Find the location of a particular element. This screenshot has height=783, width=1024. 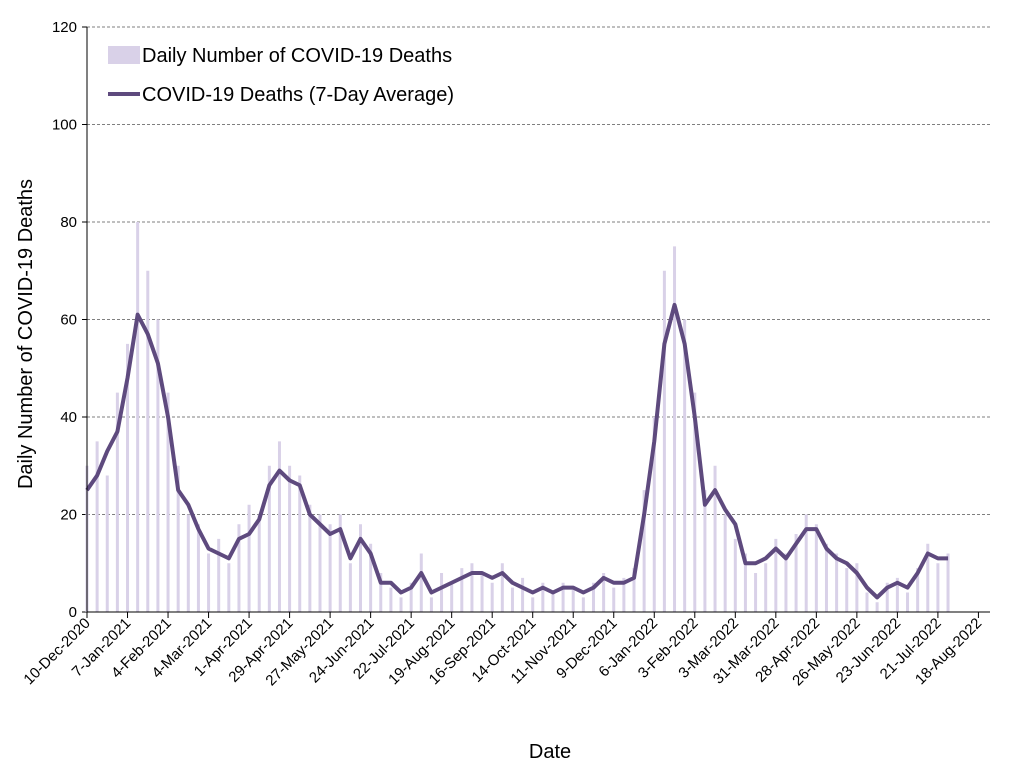

x-axis-label: Date is located at coordinates (550, 752).